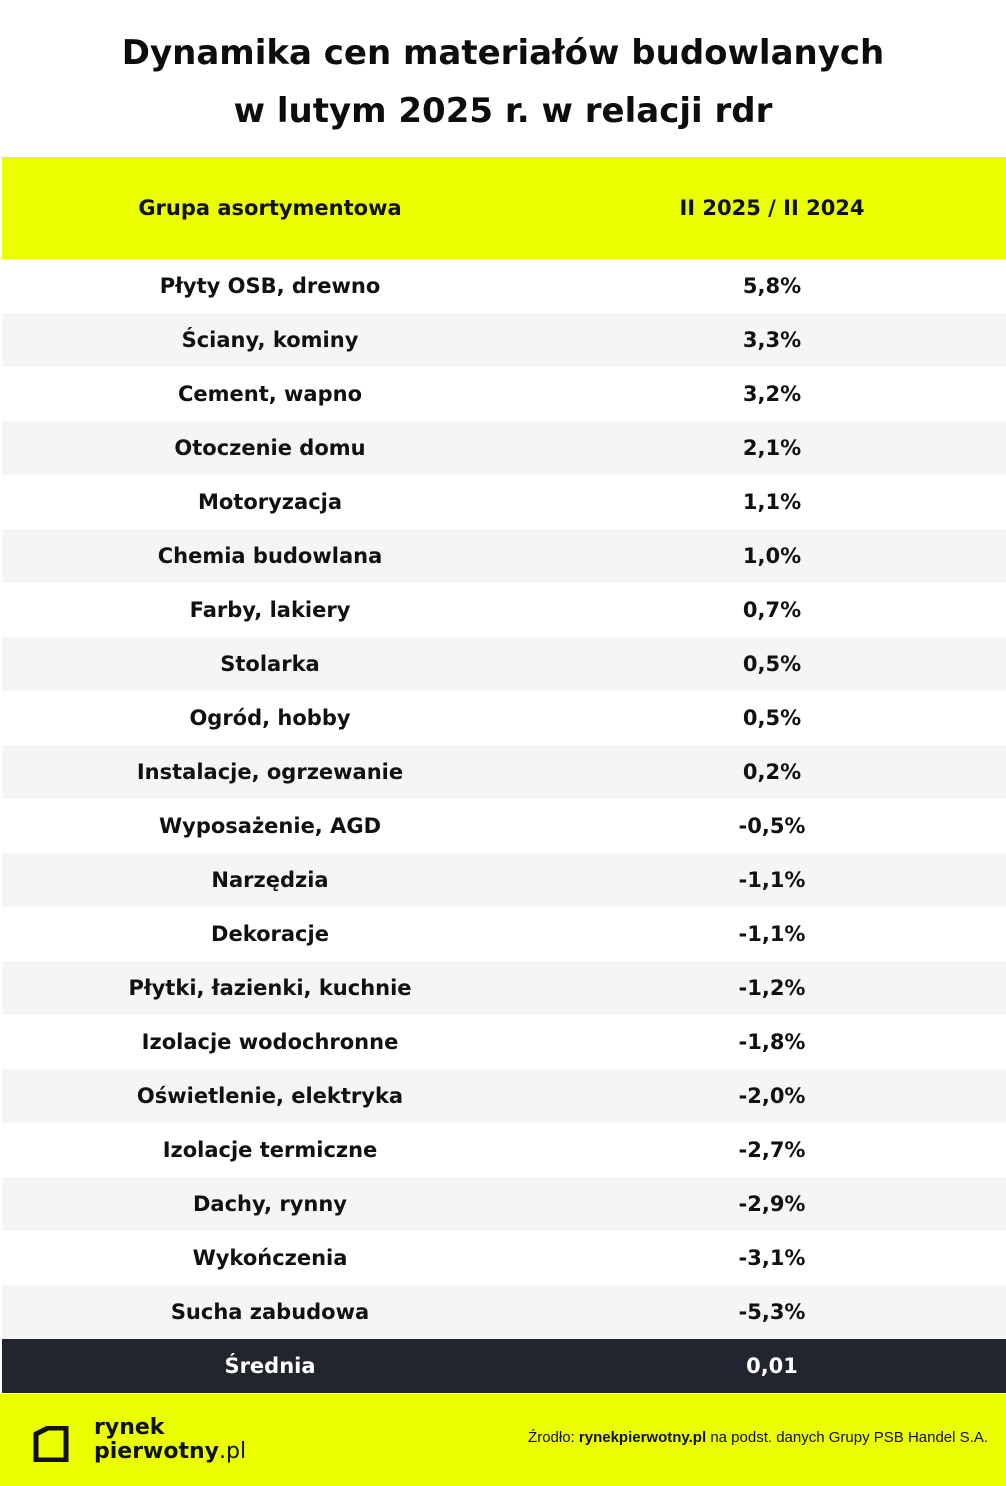 The height and width of the screenshot is (1486, 1006). Describe the element at coordinates (270, 1204) in the screenshot. I see `row-group-name: Dachy, rynny` at that location.